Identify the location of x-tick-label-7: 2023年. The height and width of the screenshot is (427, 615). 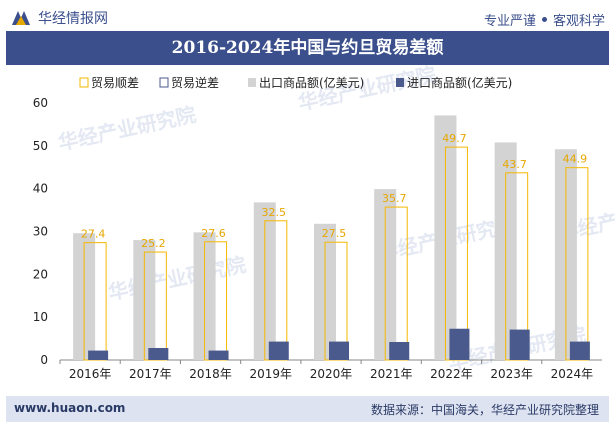
(511, 374).